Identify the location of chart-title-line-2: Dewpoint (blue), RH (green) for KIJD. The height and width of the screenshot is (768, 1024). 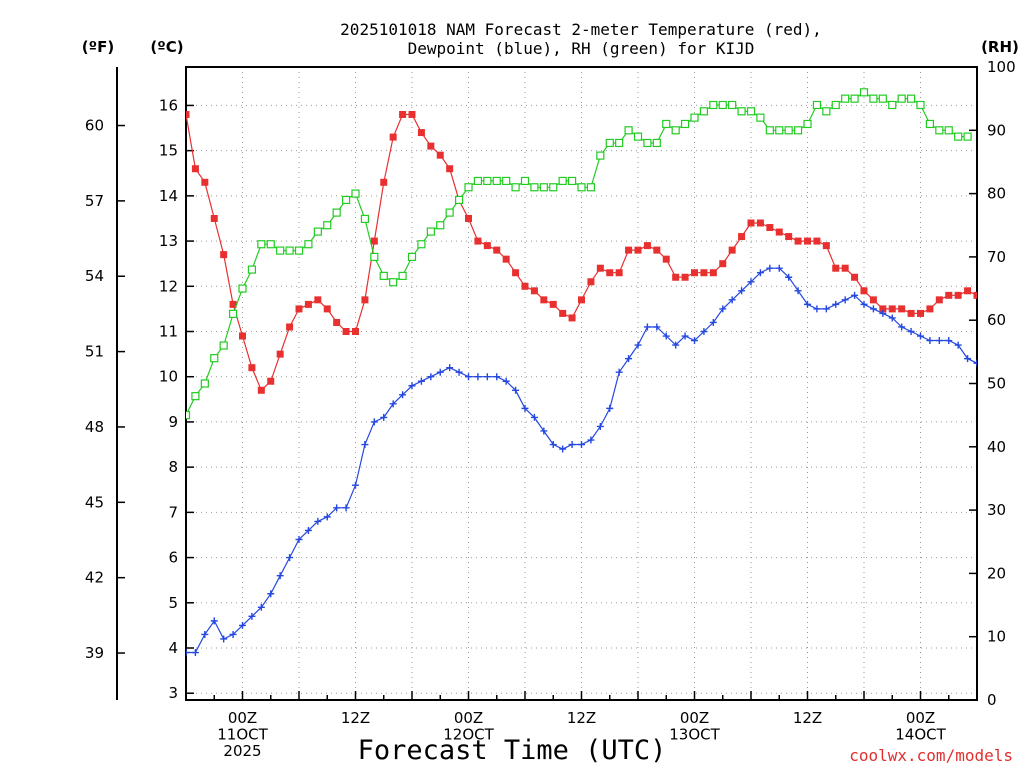
(581, 48).